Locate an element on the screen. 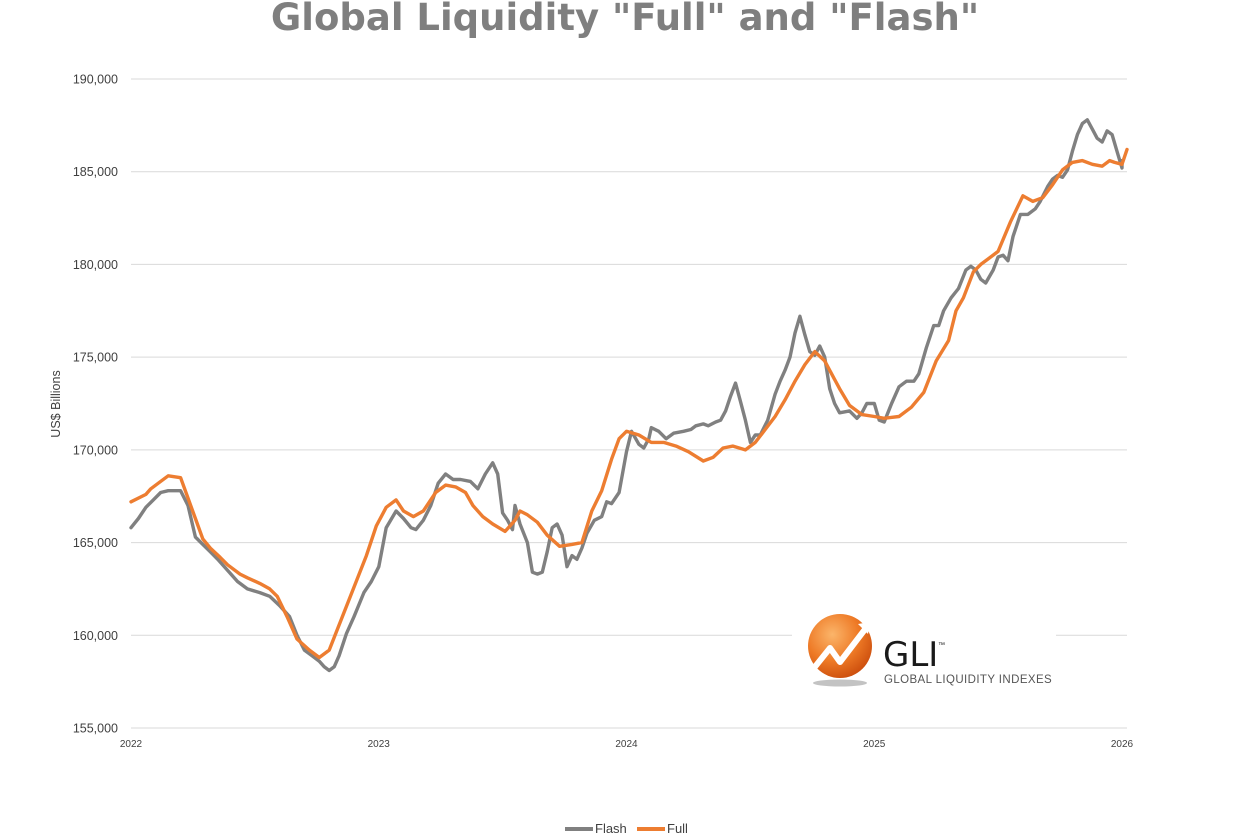 Image resolution: width=1250 pixels, height=833 pixels. legend-label-full: Full is located at coordinates (677, 827).